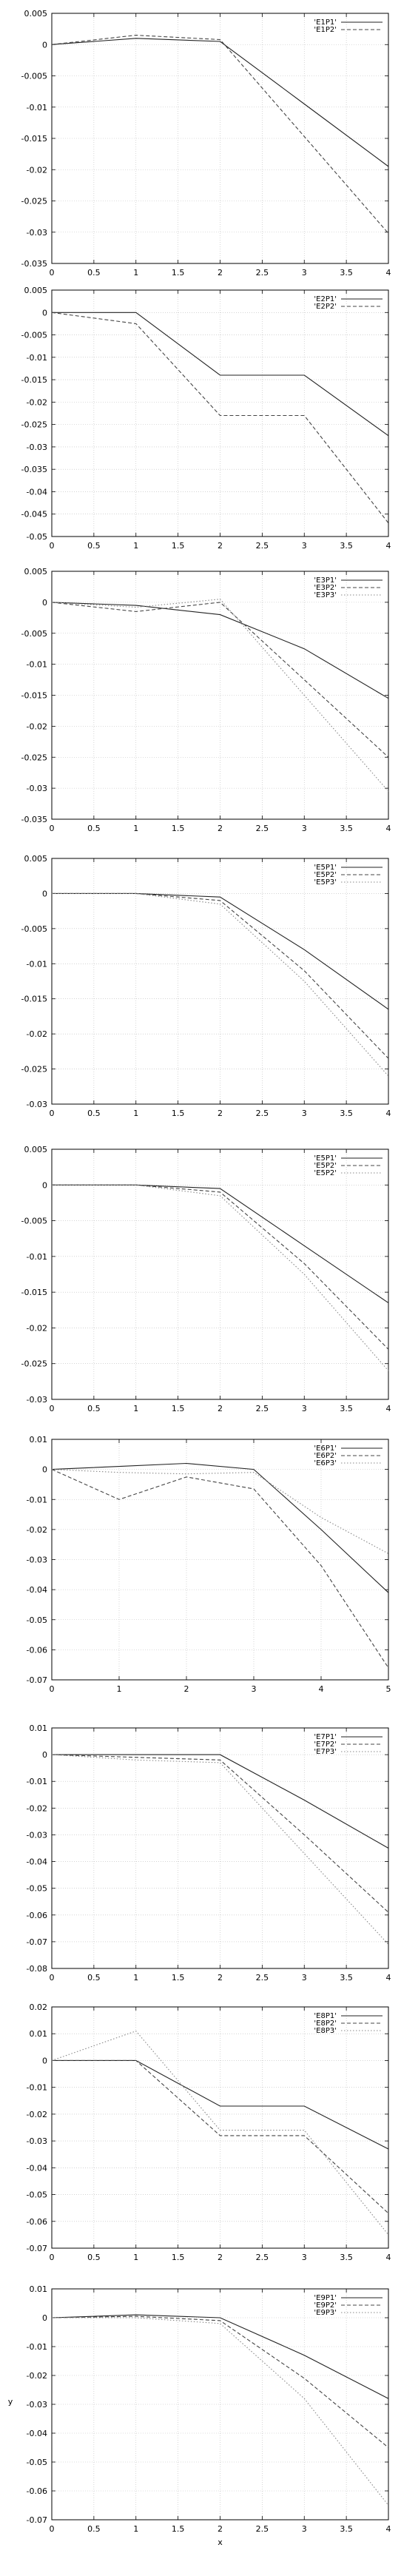 This screenshot has width=401, height=2576. I want to click on y-tick-label: -0.035, so click(34, 264).